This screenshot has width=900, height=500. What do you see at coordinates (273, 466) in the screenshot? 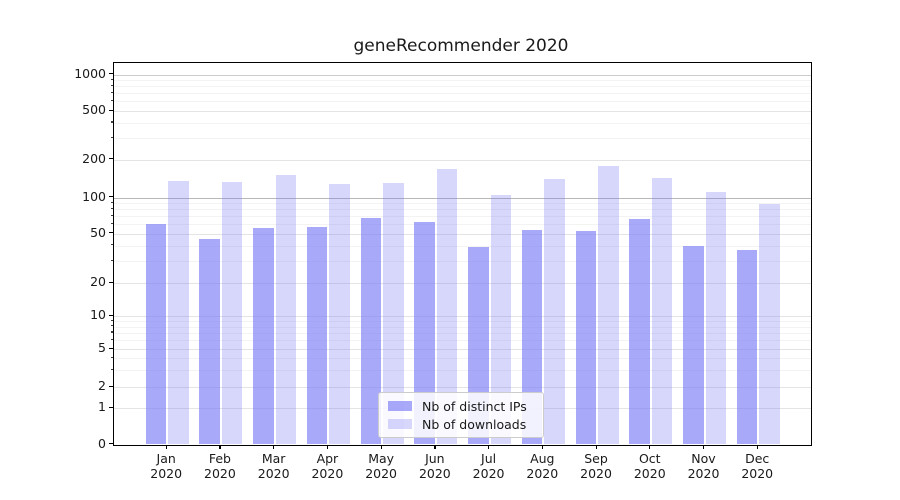
I see `x-tick-label: Mar 2020` at bounding box center [273, 466].